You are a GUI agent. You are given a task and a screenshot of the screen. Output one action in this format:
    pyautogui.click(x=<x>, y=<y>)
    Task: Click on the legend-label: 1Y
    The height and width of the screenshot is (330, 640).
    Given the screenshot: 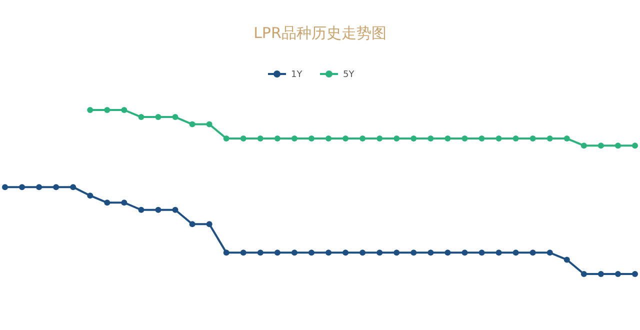 What is the action you would take?
    pyautogui.click(x=297, y=75)
    